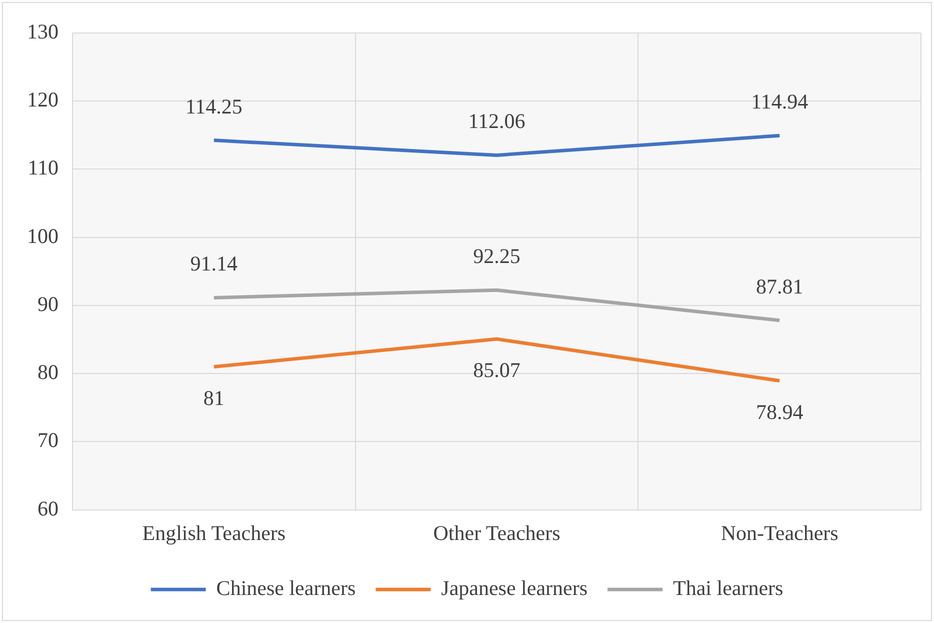  Describe the element at coordinates (213, 106) in the screenshot. I see `data-label: 114.25` at that location.